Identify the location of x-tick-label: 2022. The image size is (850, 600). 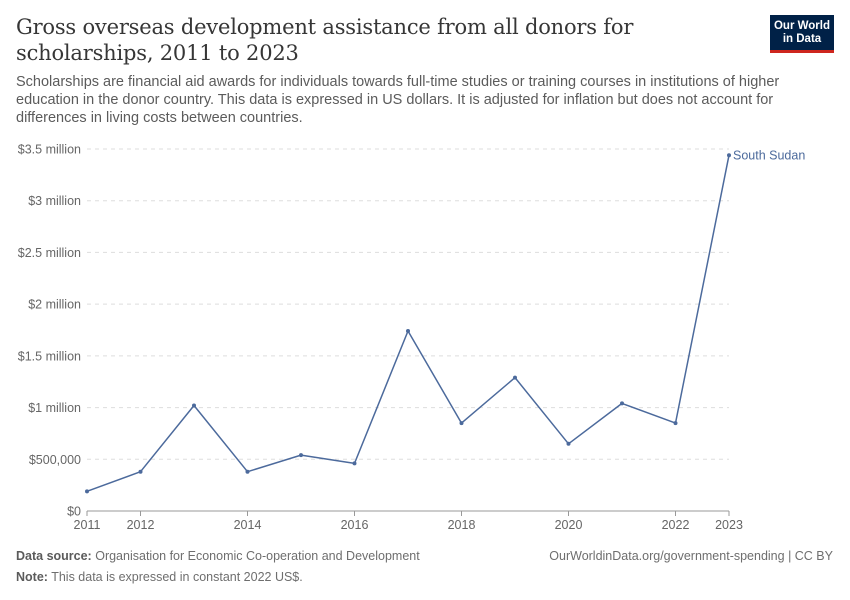
(676, 525).